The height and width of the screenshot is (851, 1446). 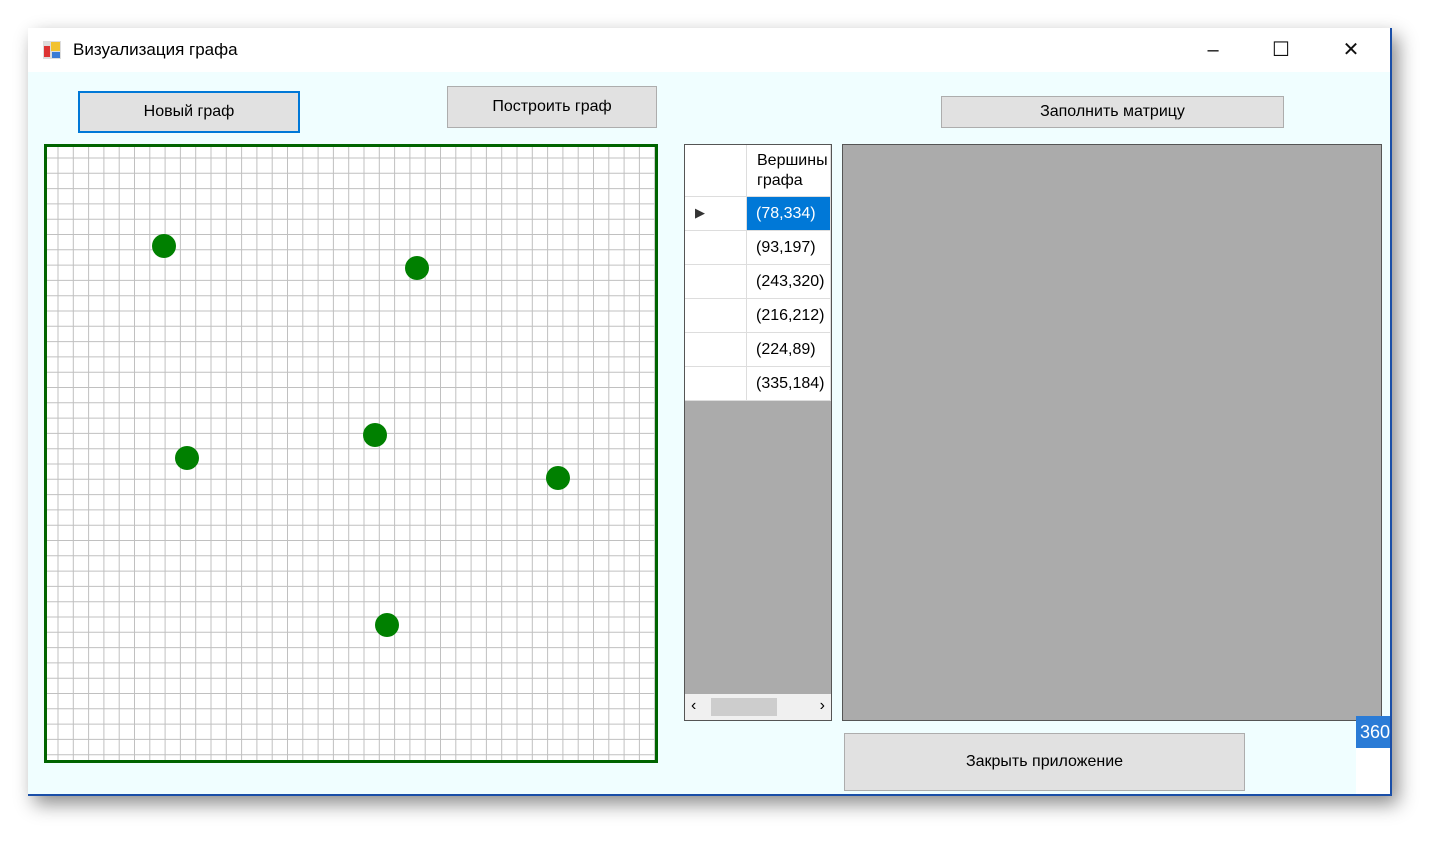 I want to click on new-graph-button: Новый граф, so click(x=189, y=112).